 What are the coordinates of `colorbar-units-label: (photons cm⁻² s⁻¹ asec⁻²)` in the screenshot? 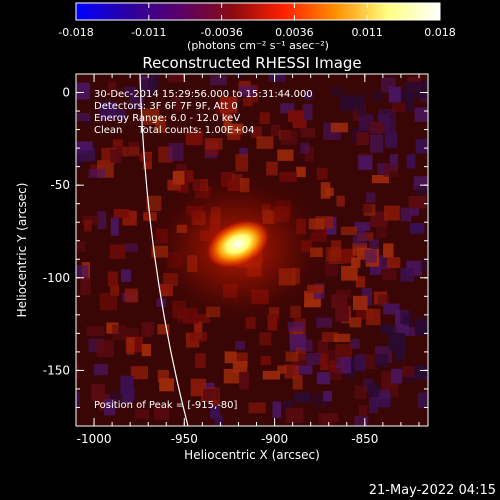 It's located at (258, 45).